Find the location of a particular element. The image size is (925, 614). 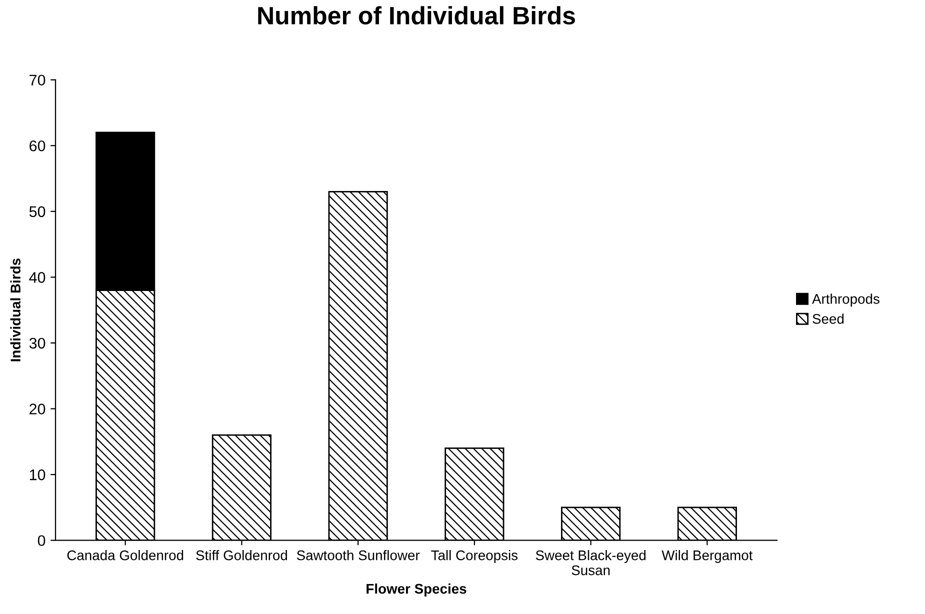

y-tick-label: 50 is located at coordinates (37, 212).